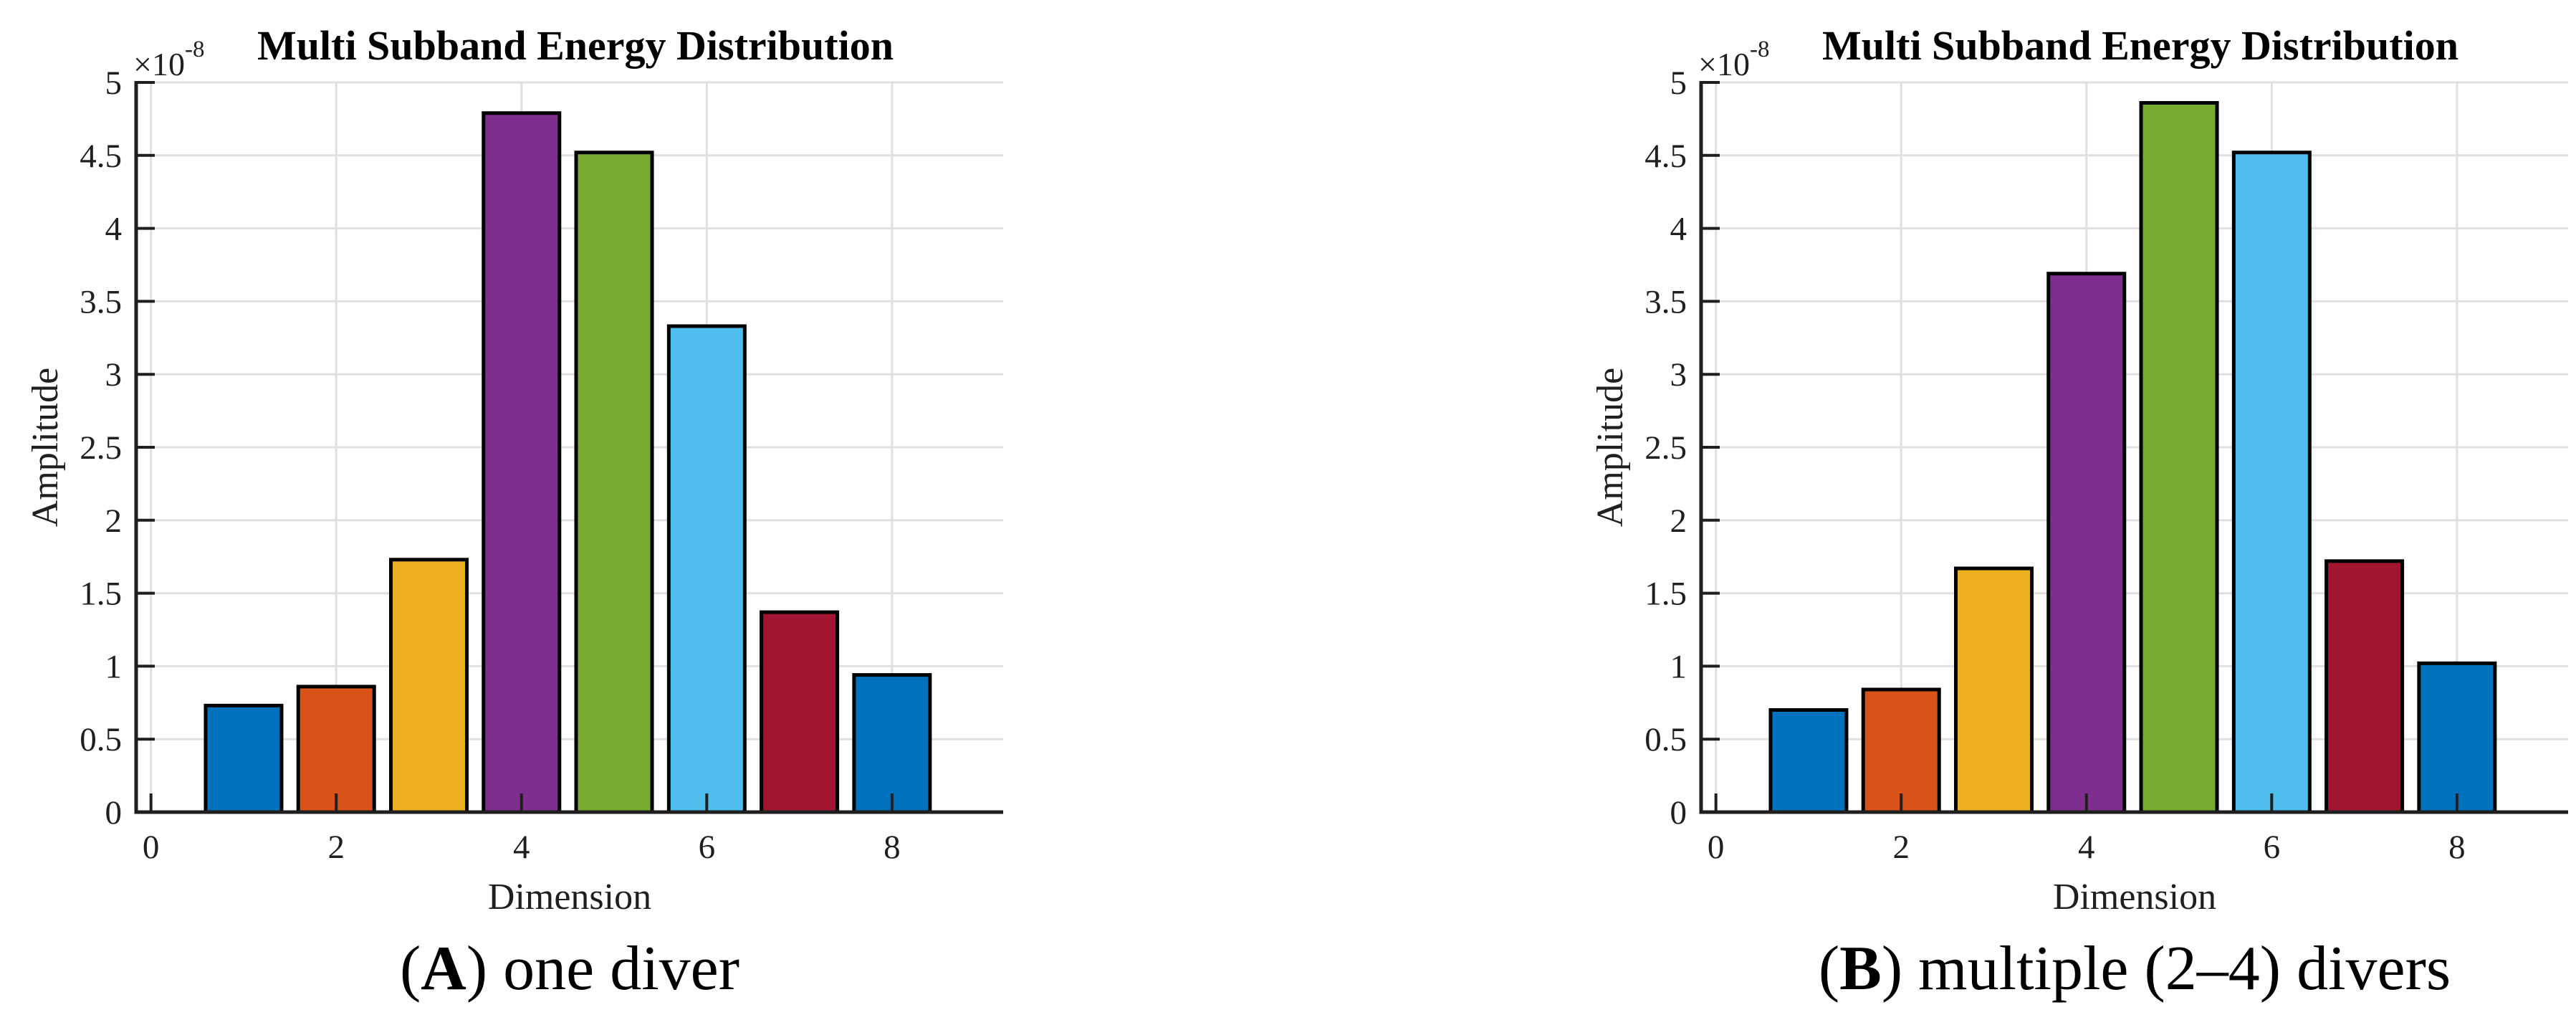  I want to click on subfigure-a-caption: (A) one diver, so click(569, 969).